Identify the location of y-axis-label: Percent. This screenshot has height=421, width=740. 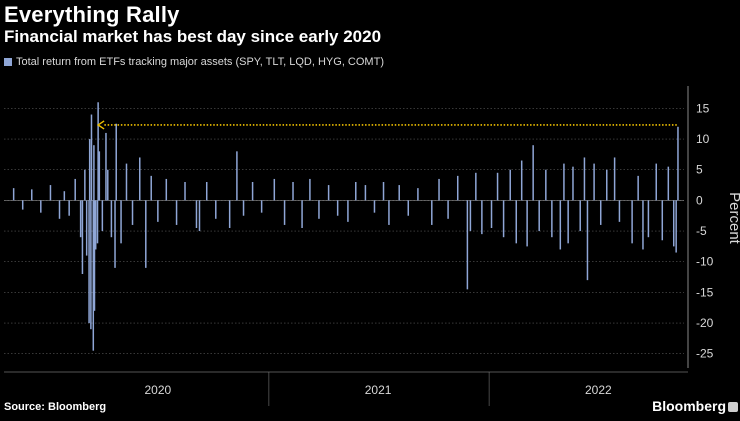
(733, 218).